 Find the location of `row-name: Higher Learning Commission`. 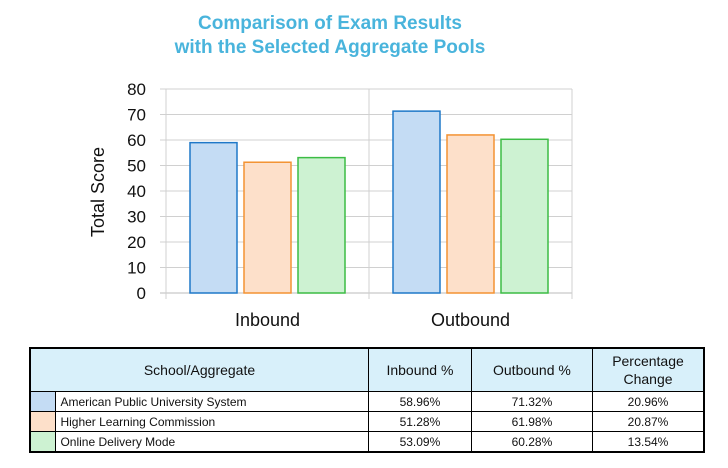

row-name: Higher Learning Commission is located at coordinates (212, 421).